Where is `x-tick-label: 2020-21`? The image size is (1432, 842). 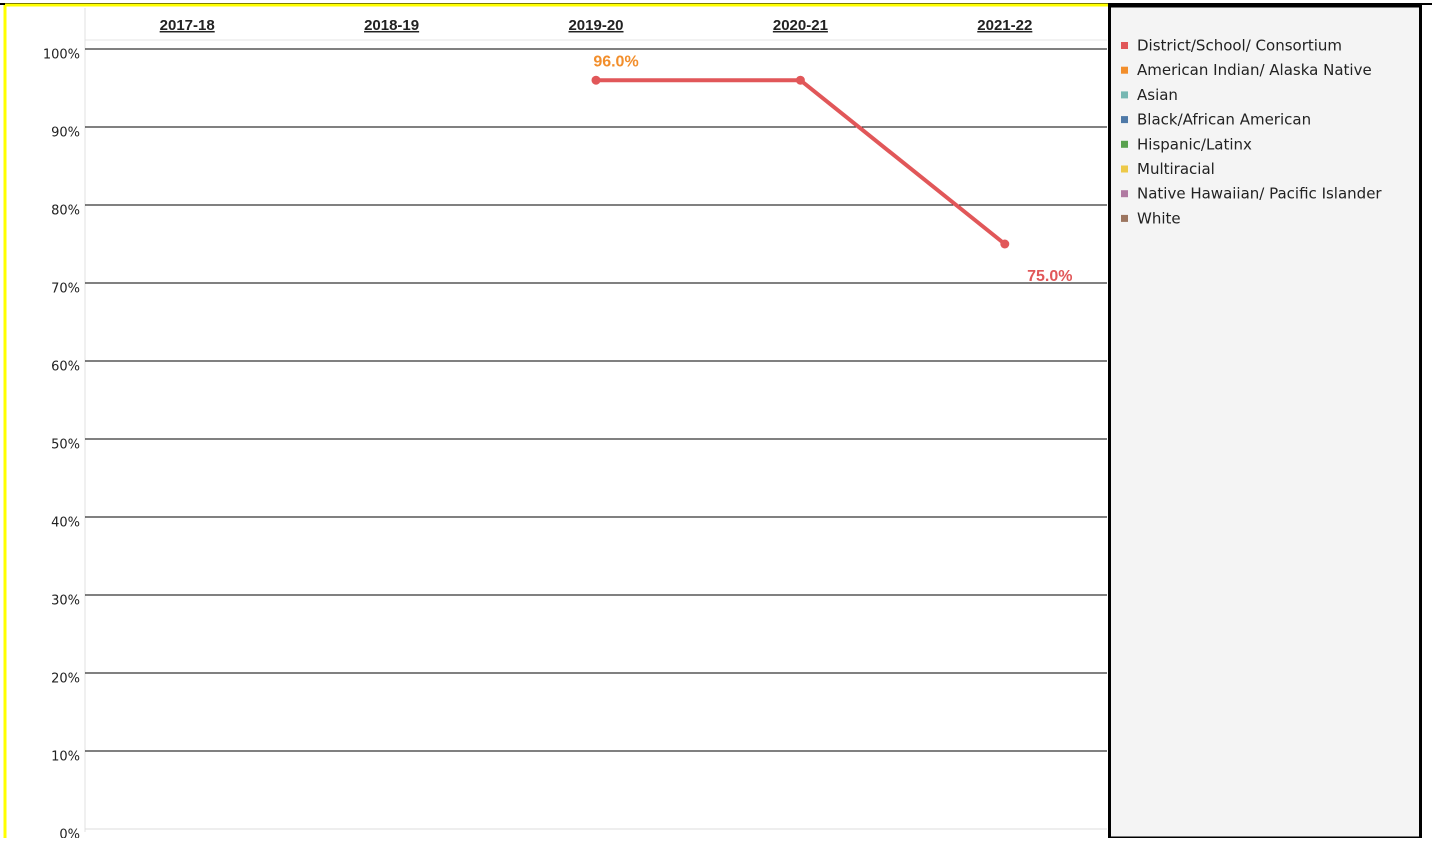 x-tick-label: 2020-21 is located at coordinates (800, 25).